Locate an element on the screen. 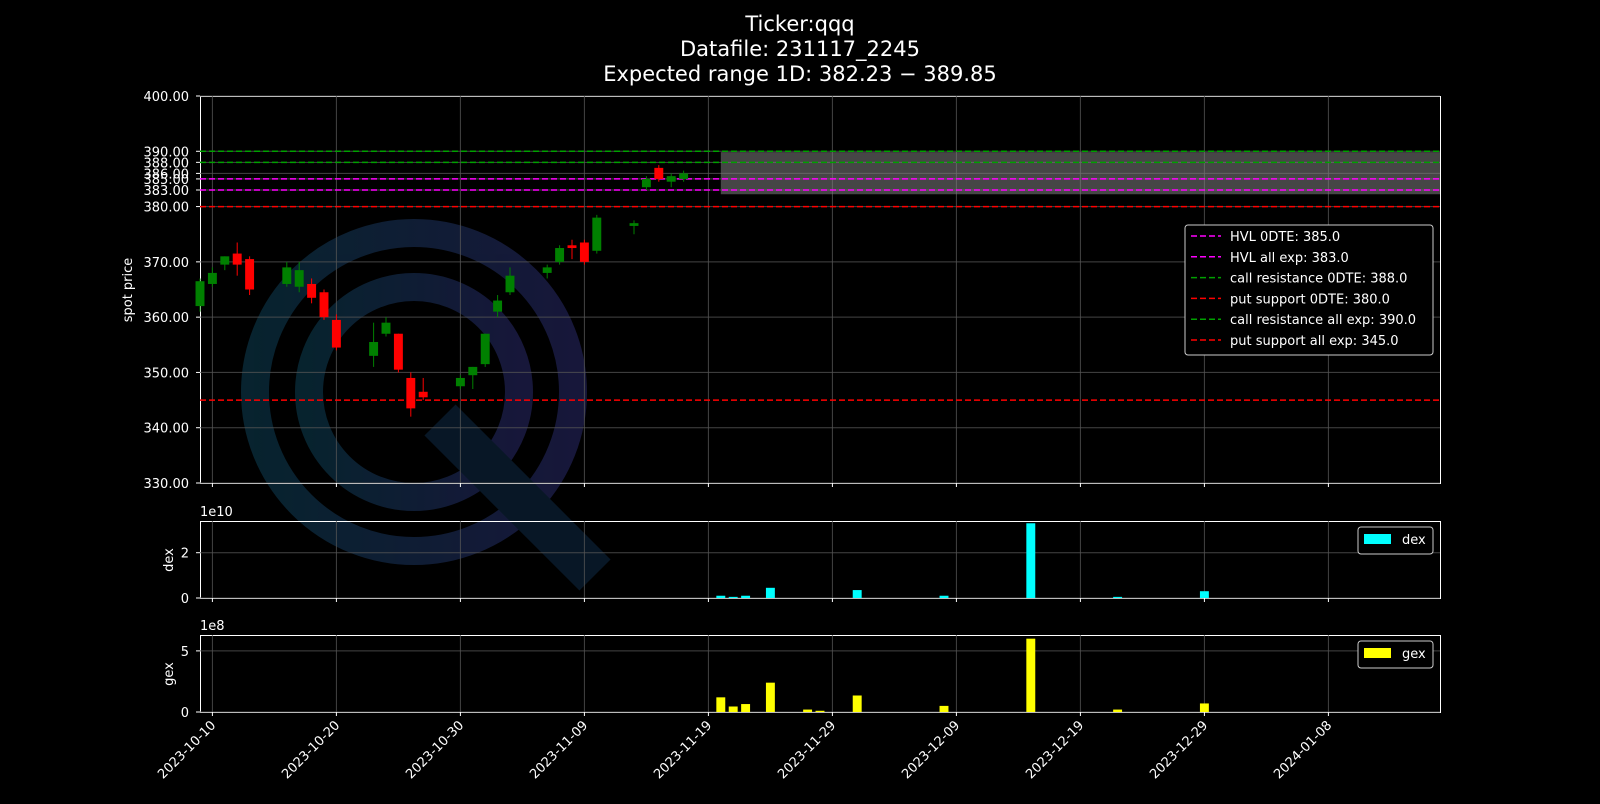 This screenshot has height=804, width=1600. title-line-3: Expected range 1D: 382.23 − 389.85 is located at coordinates (800, 74).